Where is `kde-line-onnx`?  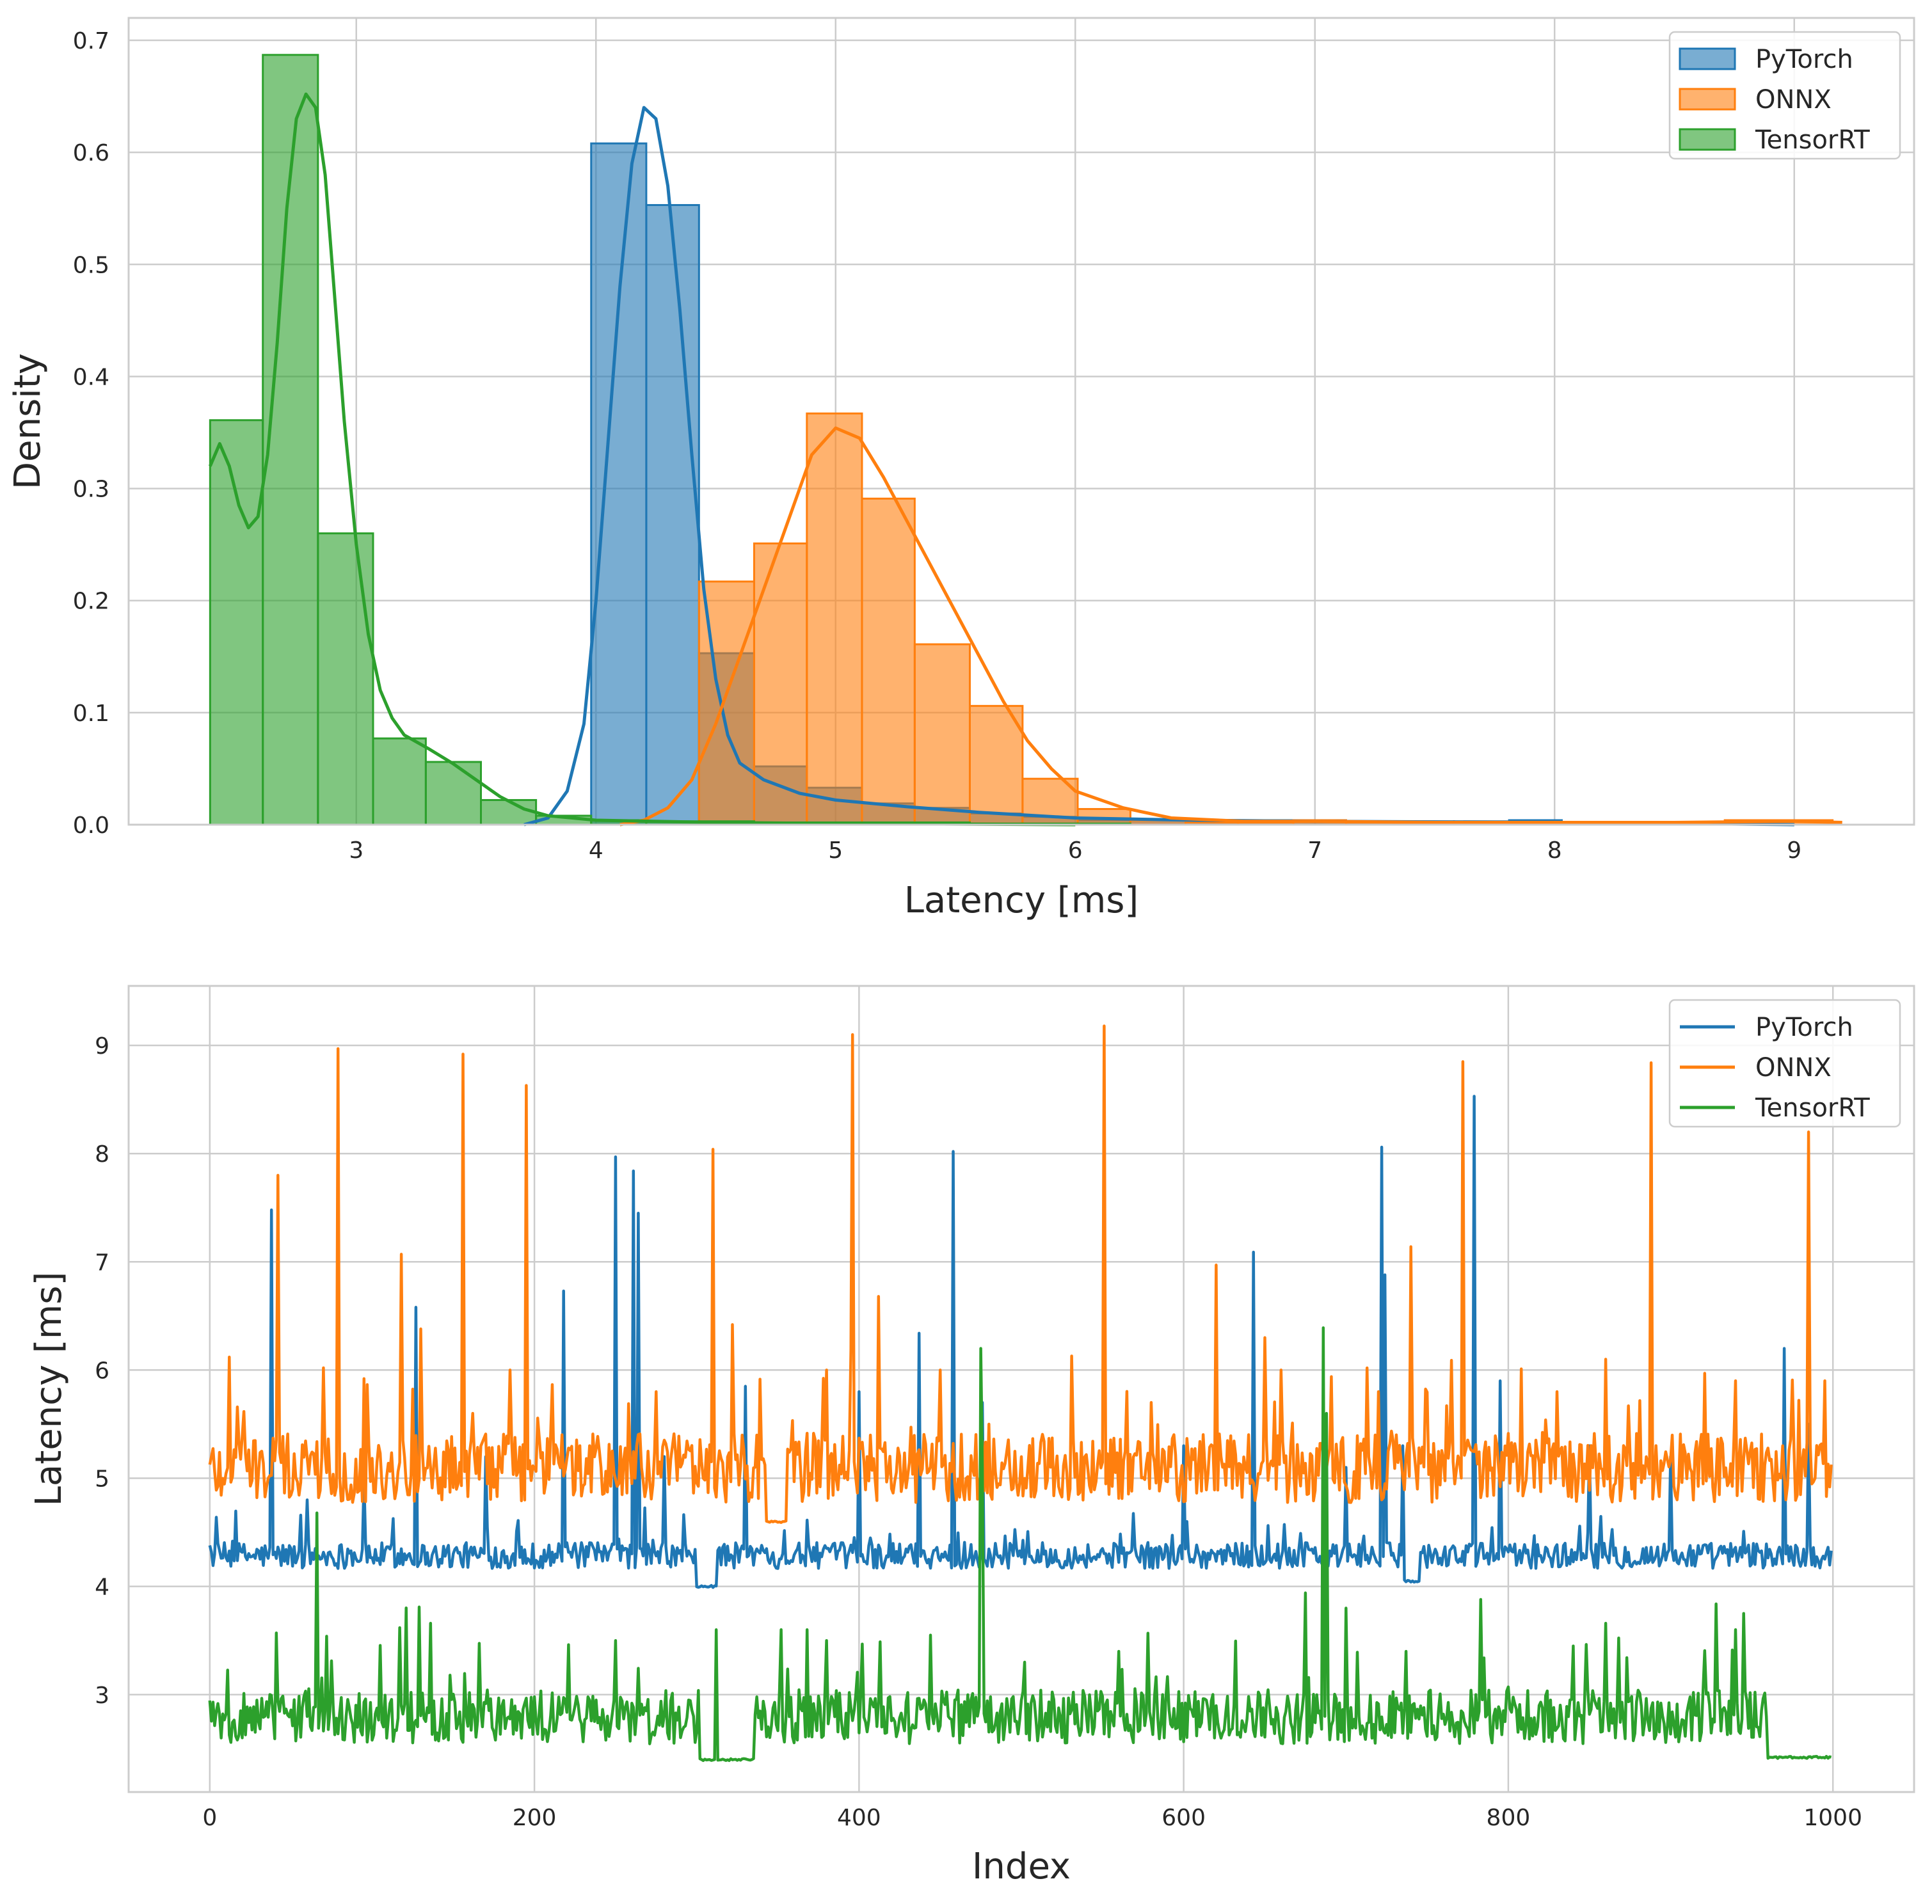 kde-line-onnx is located at coordinates (1230, 626).